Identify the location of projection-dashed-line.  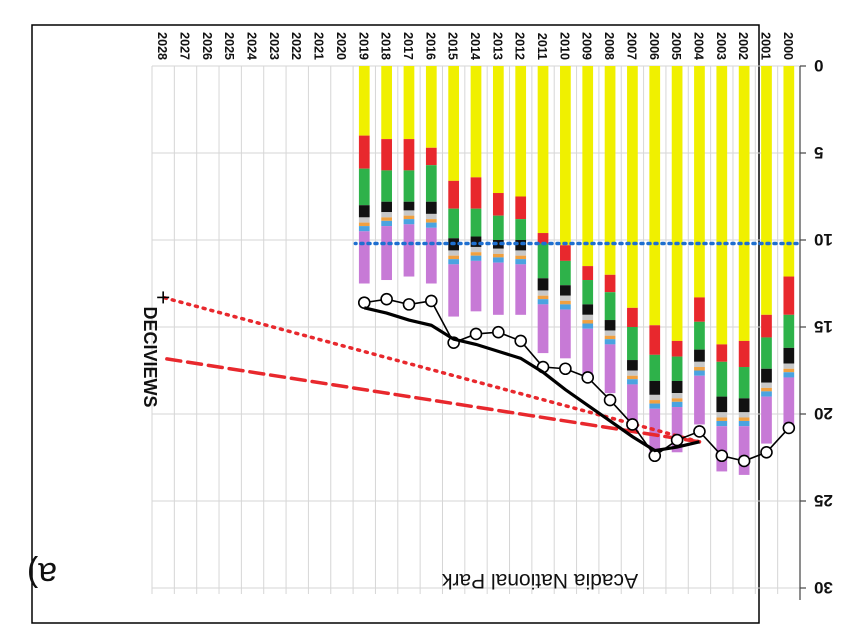
(431, 400).